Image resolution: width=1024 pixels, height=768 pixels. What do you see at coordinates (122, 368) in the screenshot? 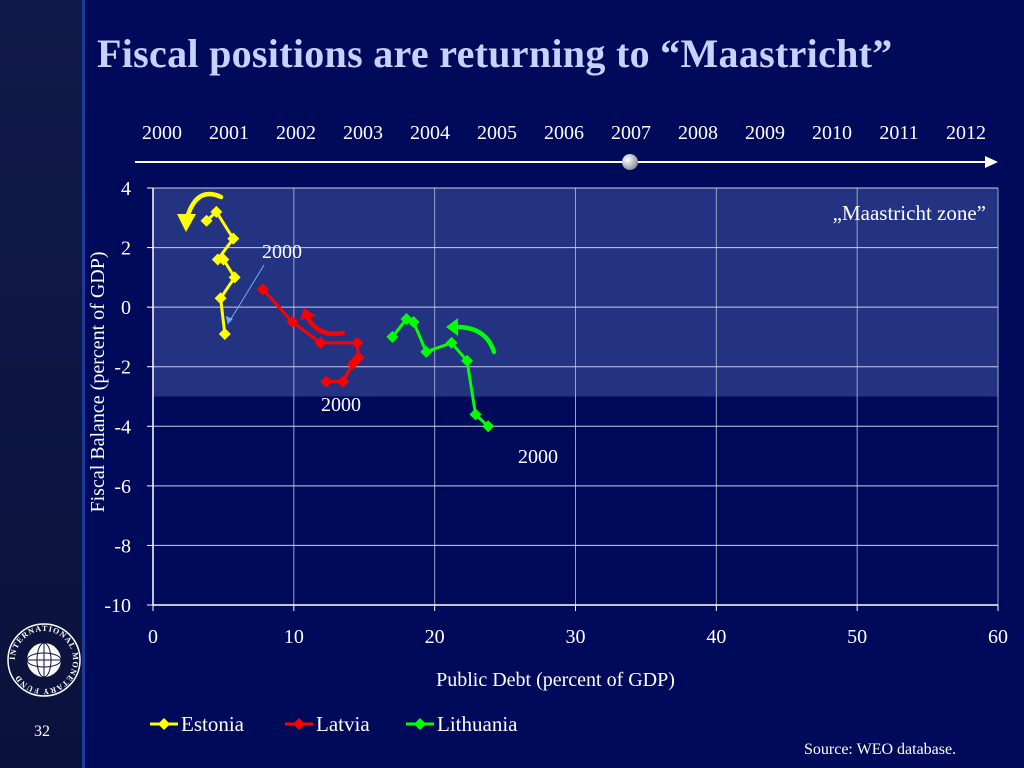
I see `y-tick-label: -2` at bounding box center [122, 368].